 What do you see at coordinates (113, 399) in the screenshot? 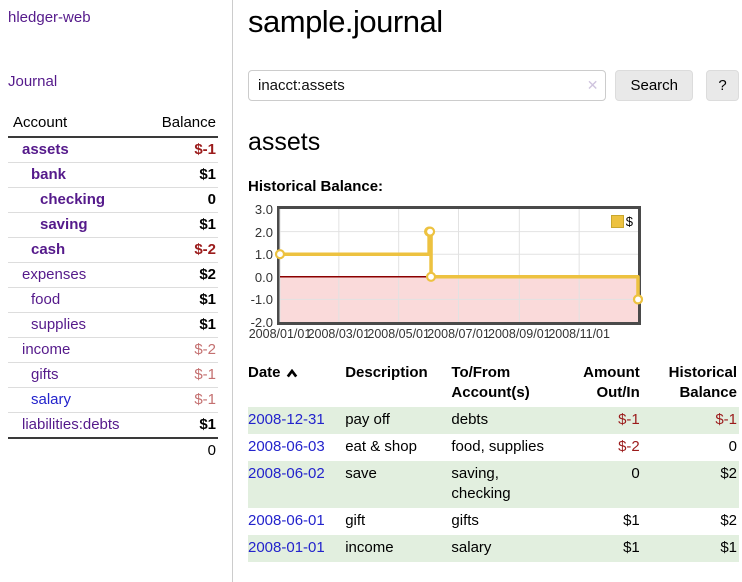
I see `account-row: salary $-1` at bounding box center [113, 399].